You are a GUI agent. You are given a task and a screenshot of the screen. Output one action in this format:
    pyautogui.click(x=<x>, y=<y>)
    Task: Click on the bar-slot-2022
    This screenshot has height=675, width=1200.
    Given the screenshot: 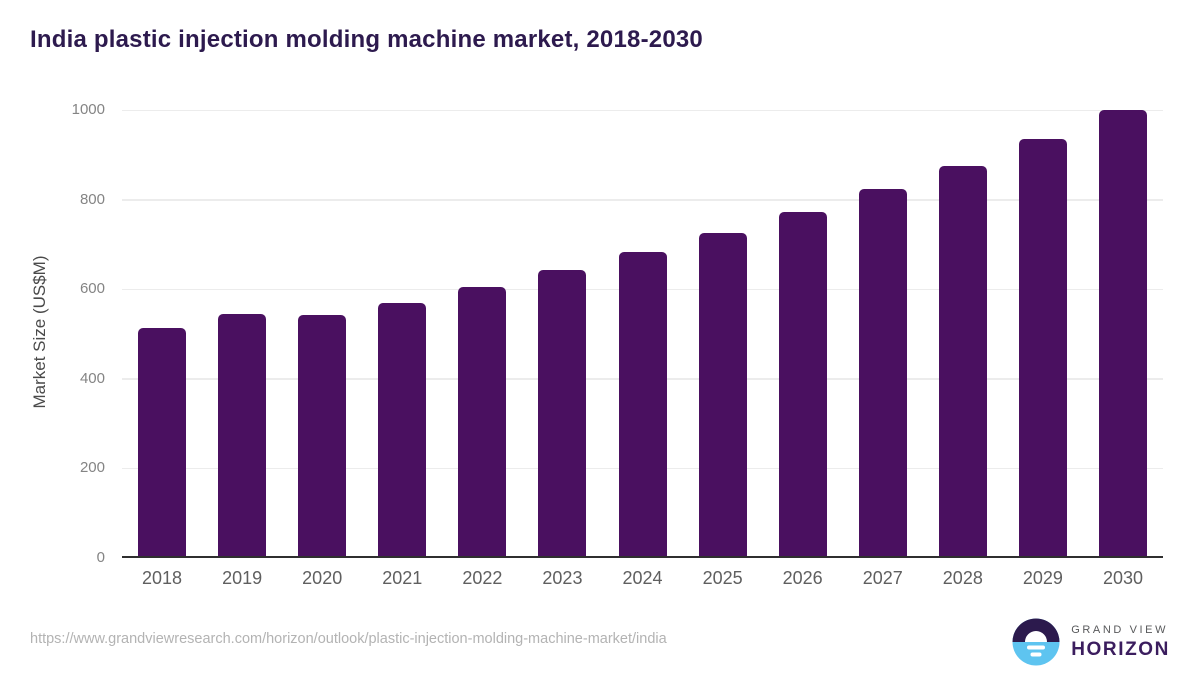 What is the action you would take?
    pyautogui.click(x=482, y=334)
    